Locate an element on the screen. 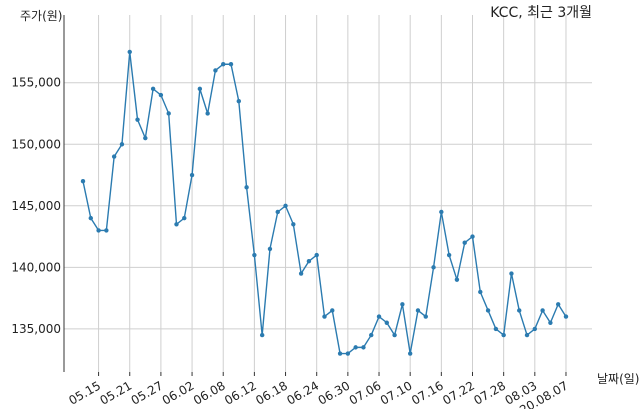 Image resolution: width=640 pixels, height=409 pixels. x-tick-label: 06.18 is located at coordinates (271, 392).